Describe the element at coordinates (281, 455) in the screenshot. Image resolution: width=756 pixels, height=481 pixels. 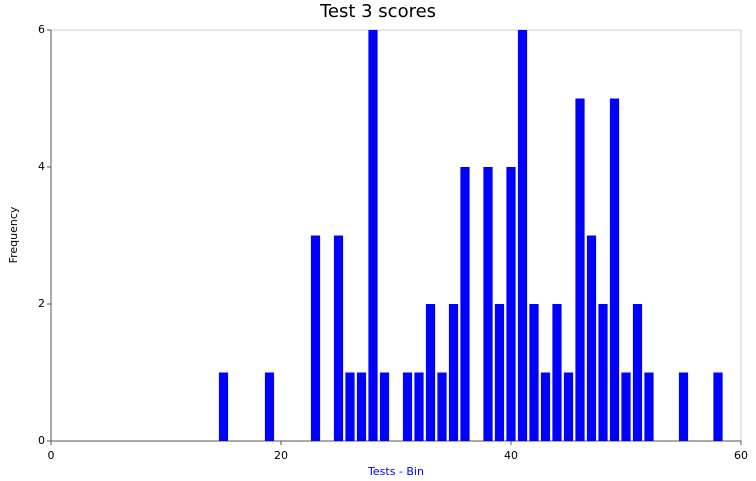
I see `x-tick-label: 20` at that location.